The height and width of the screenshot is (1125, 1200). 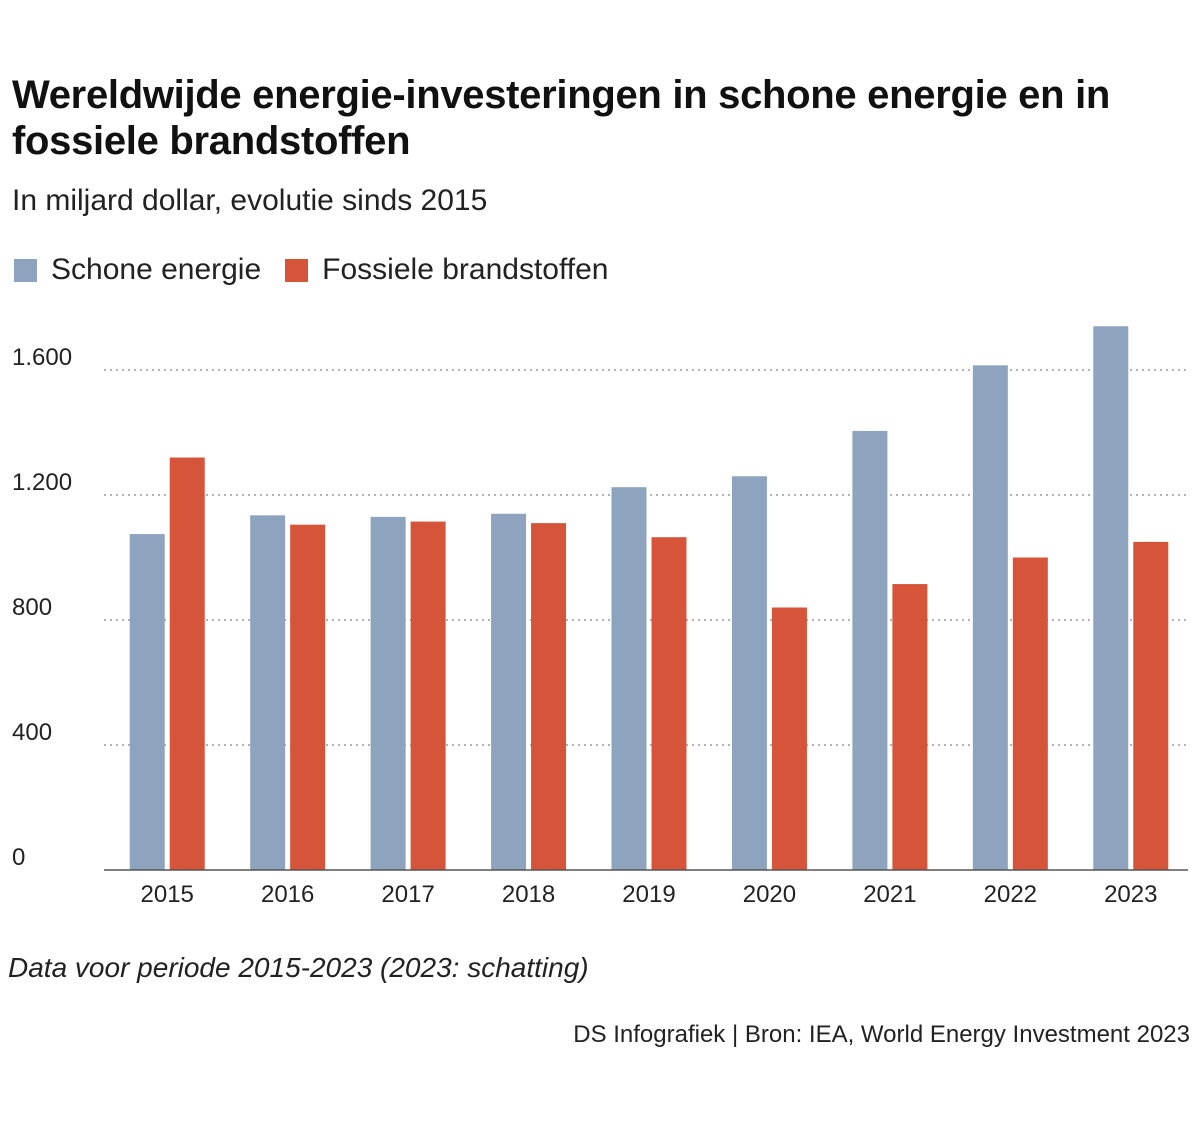 I want to click on y-axis-tick-labels: 0 400 800 1.200 1.600, so click(x=42, y=607).